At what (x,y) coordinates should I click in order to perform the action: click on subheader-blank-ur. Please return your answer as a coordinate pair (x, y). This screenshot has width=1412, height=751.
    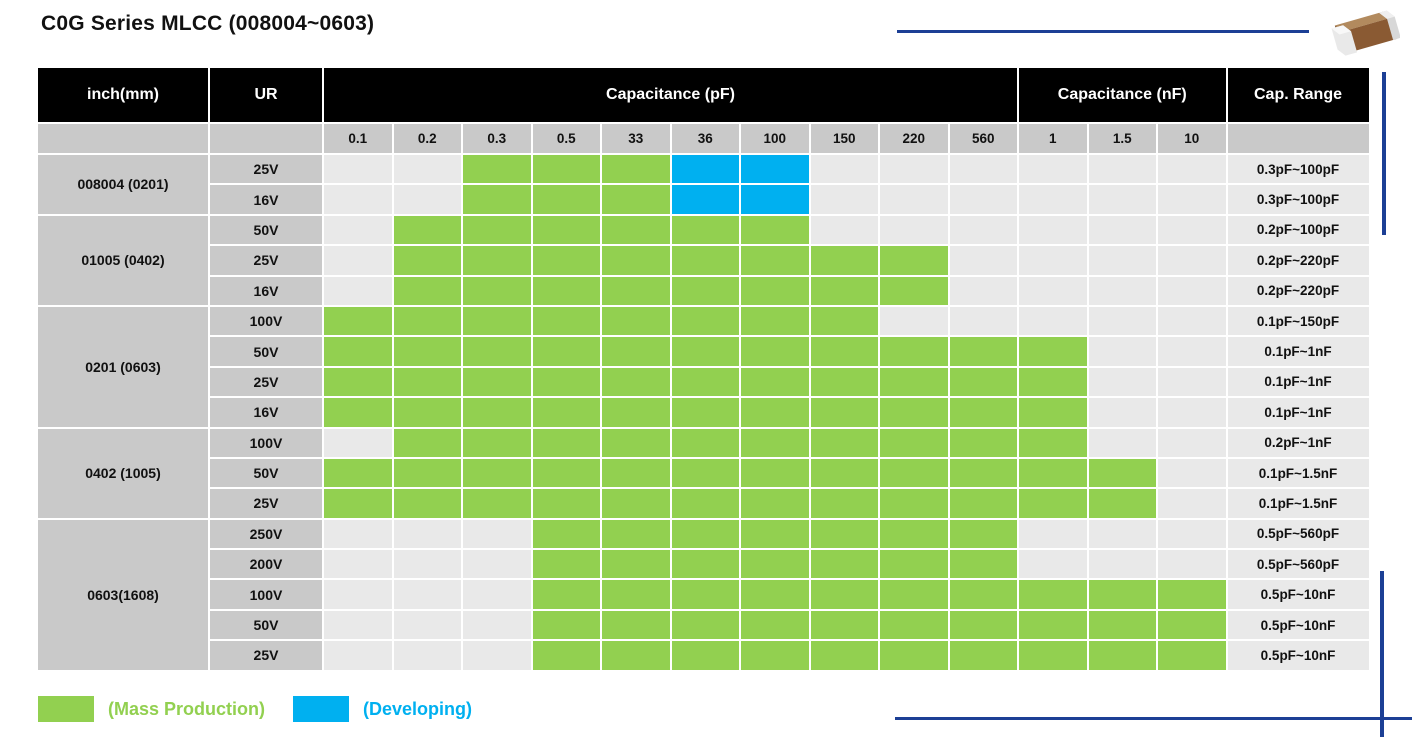
    Looking at the image, I should click on (266, 138).